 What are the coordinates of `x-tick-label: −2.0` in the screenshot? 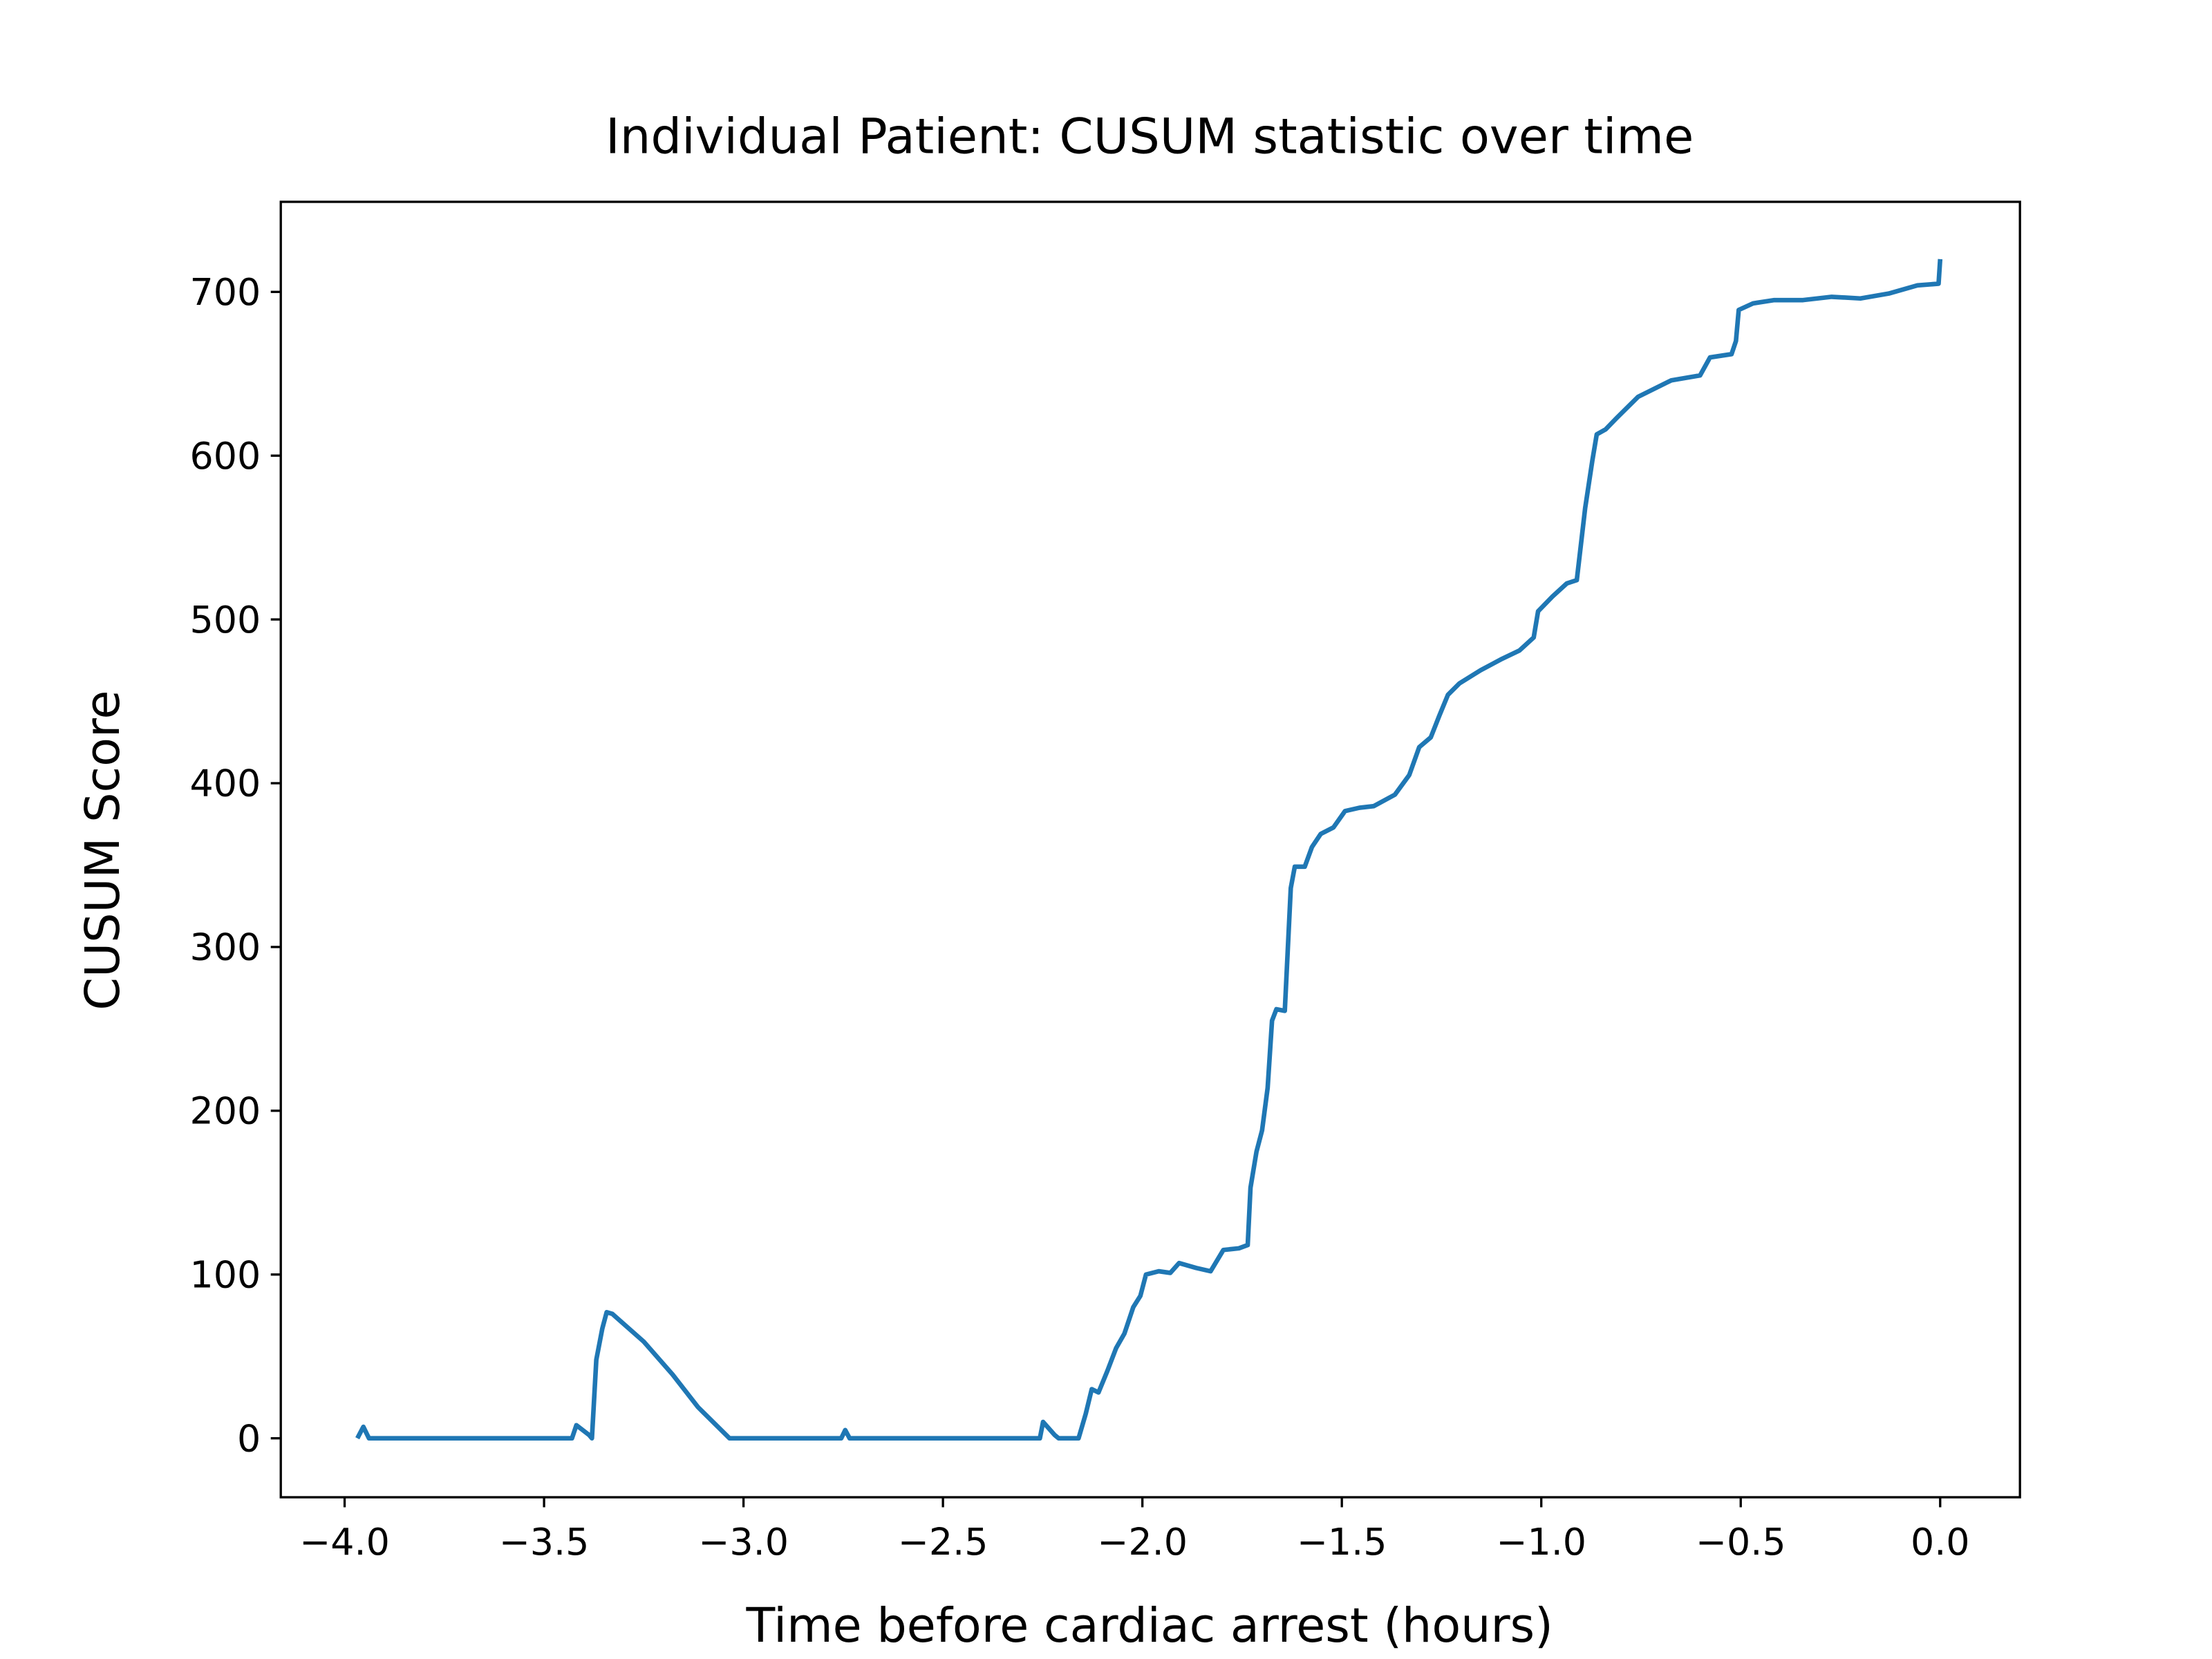 It's located at (1142, 1542).